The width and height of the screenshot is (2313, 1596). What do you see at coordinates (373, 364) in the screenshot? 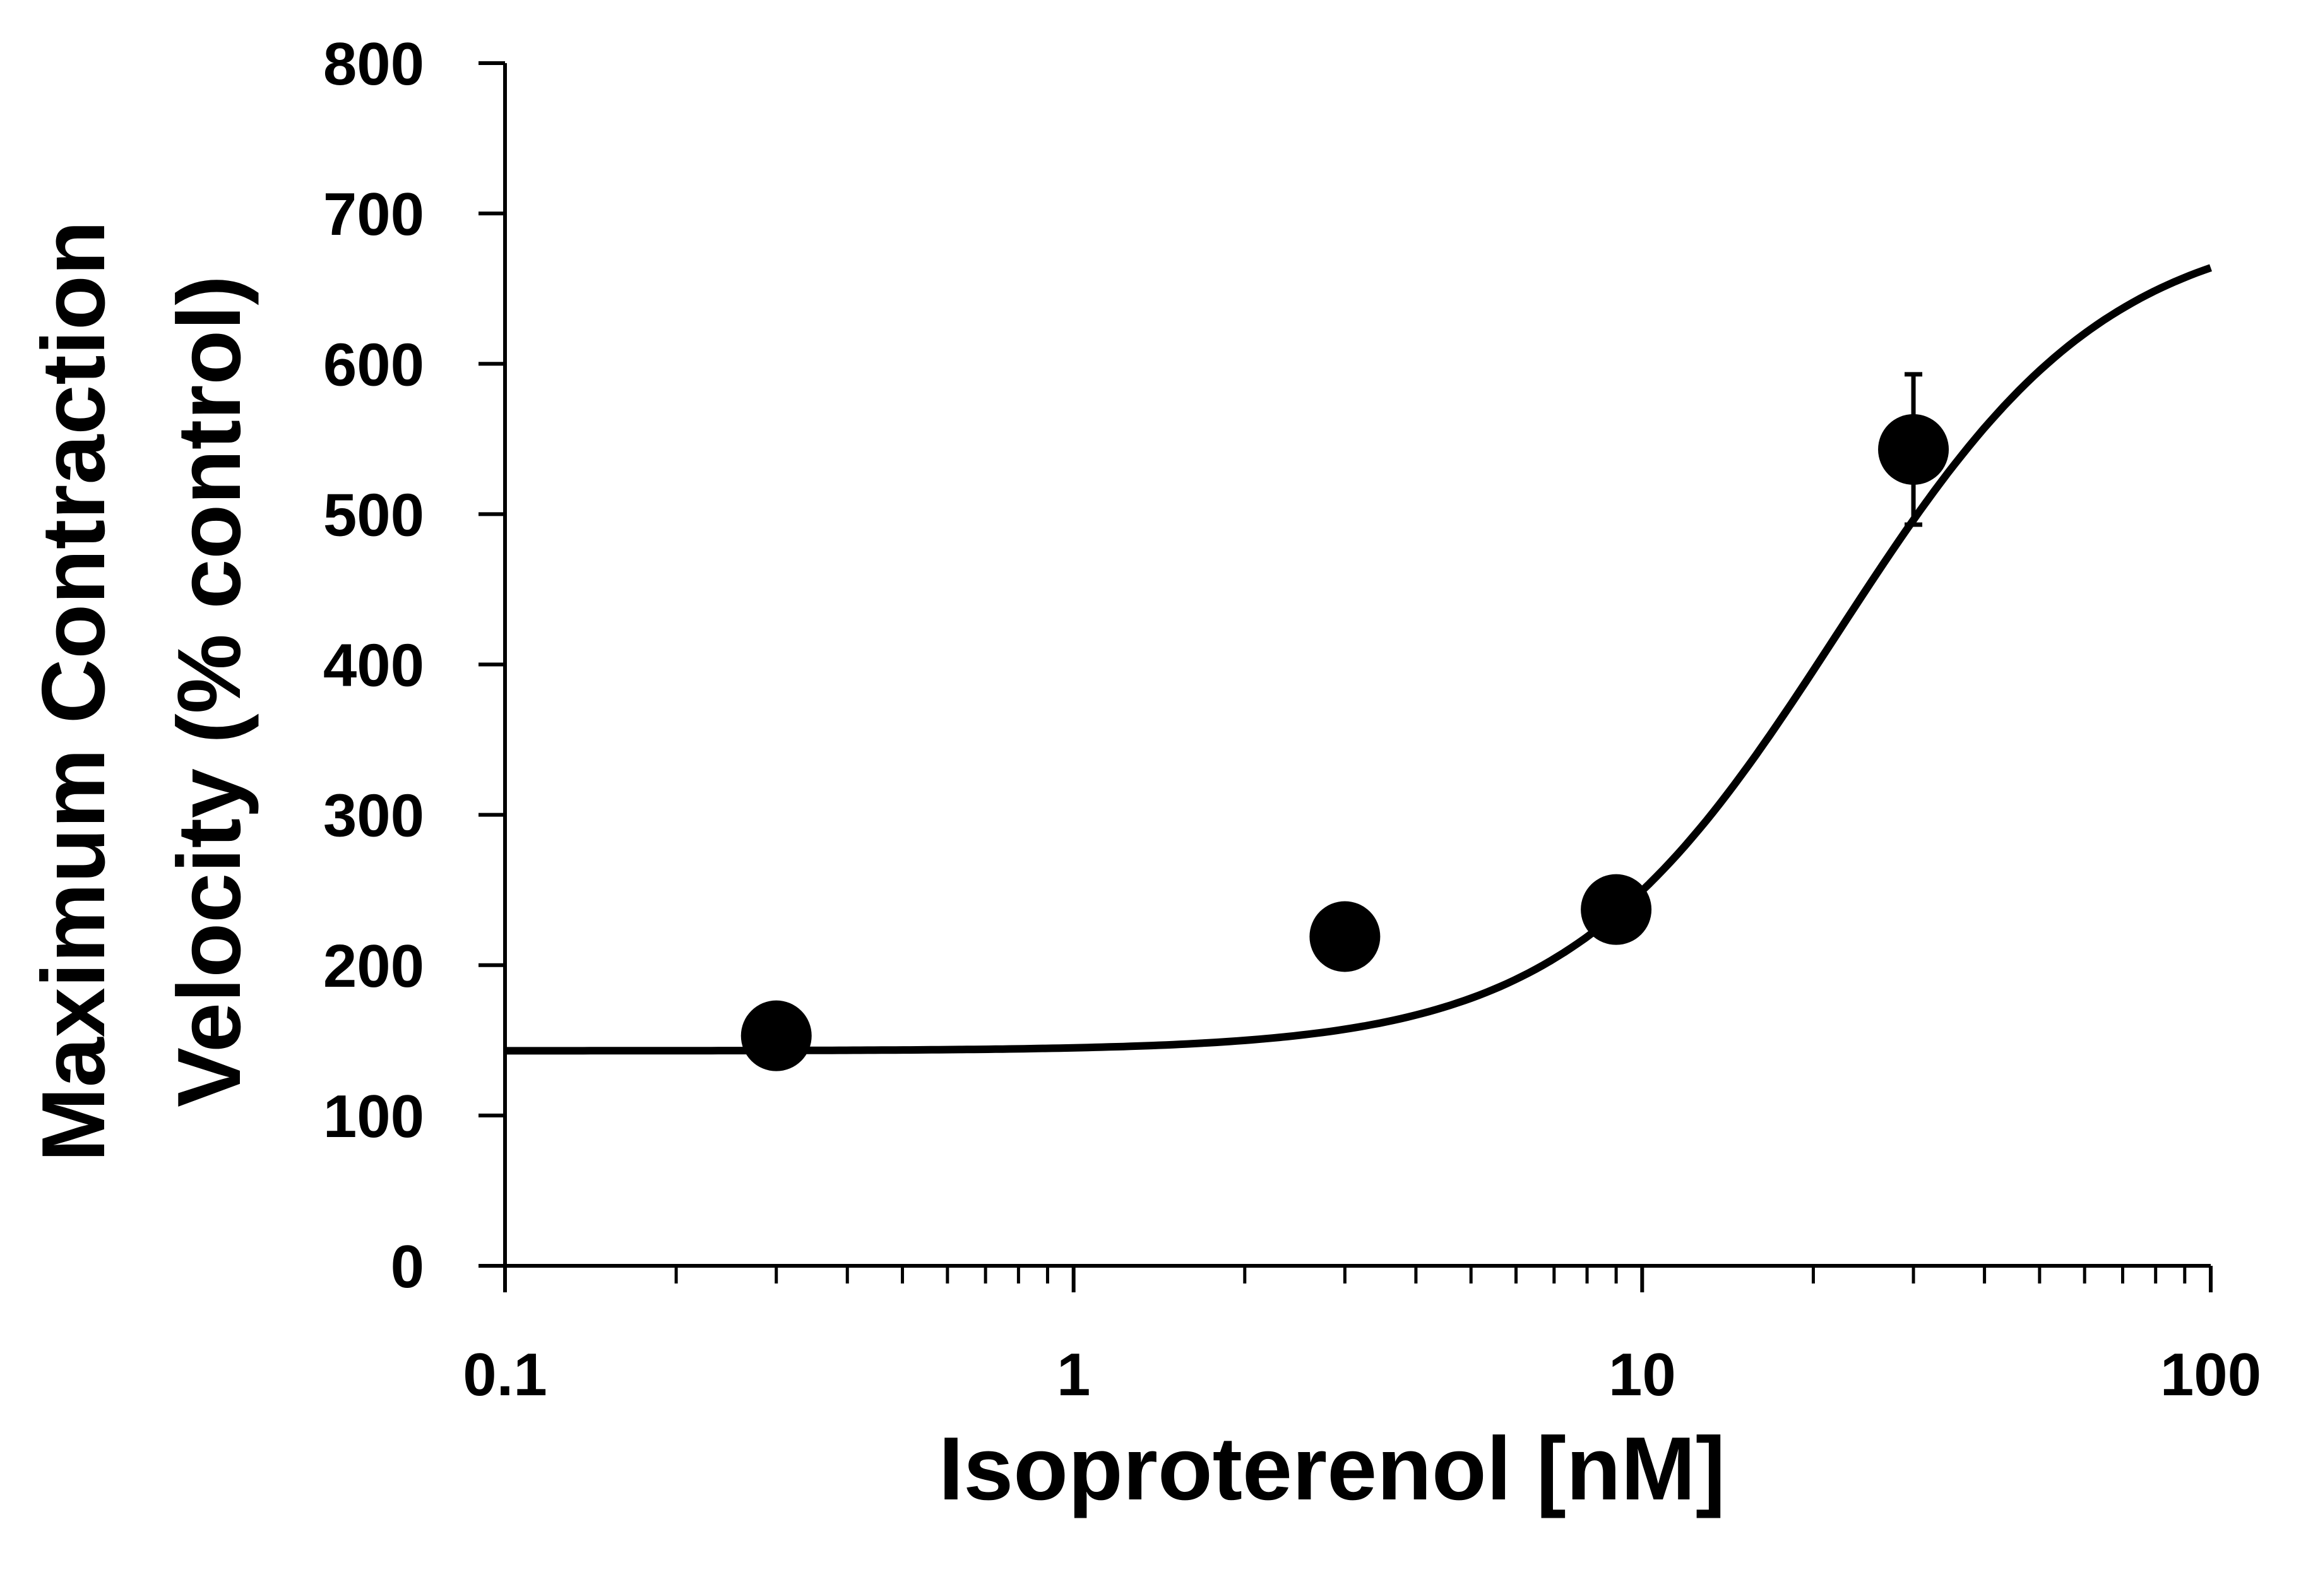
I see `y-tick-label: 600` at bounding box center [373, 364].